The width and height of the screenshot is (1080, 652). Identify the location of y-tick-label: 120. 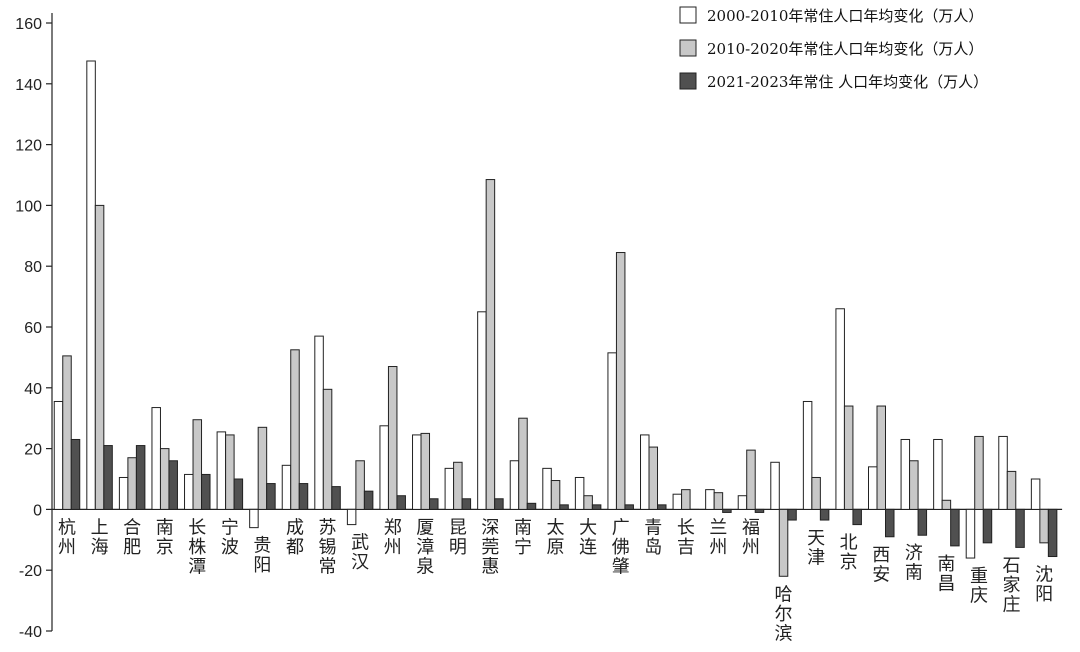
(28, 146).